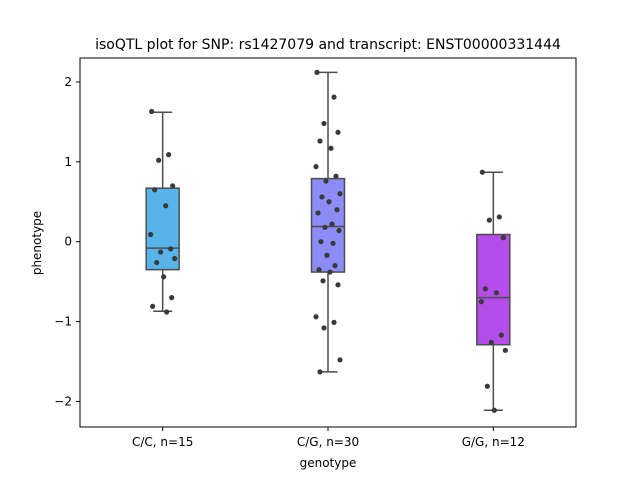  I want to click on y-tick-label: 2, so click(68, 82).